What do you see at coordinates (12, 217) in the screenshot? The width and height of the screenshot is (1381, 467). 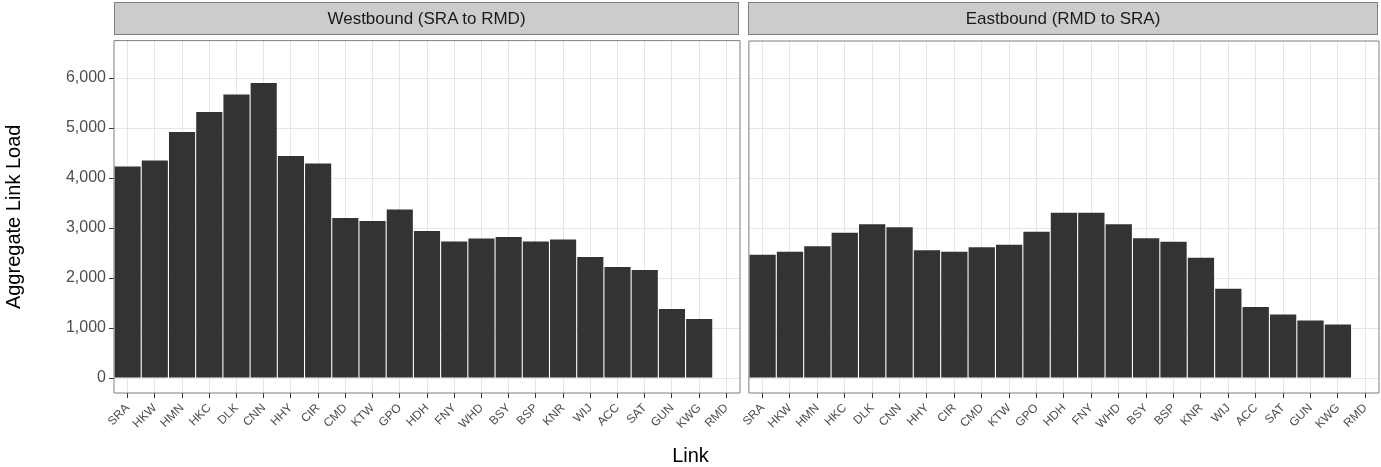 I see `y-axis-title: Aggregate Link Load` at bounding box center [12, 217].